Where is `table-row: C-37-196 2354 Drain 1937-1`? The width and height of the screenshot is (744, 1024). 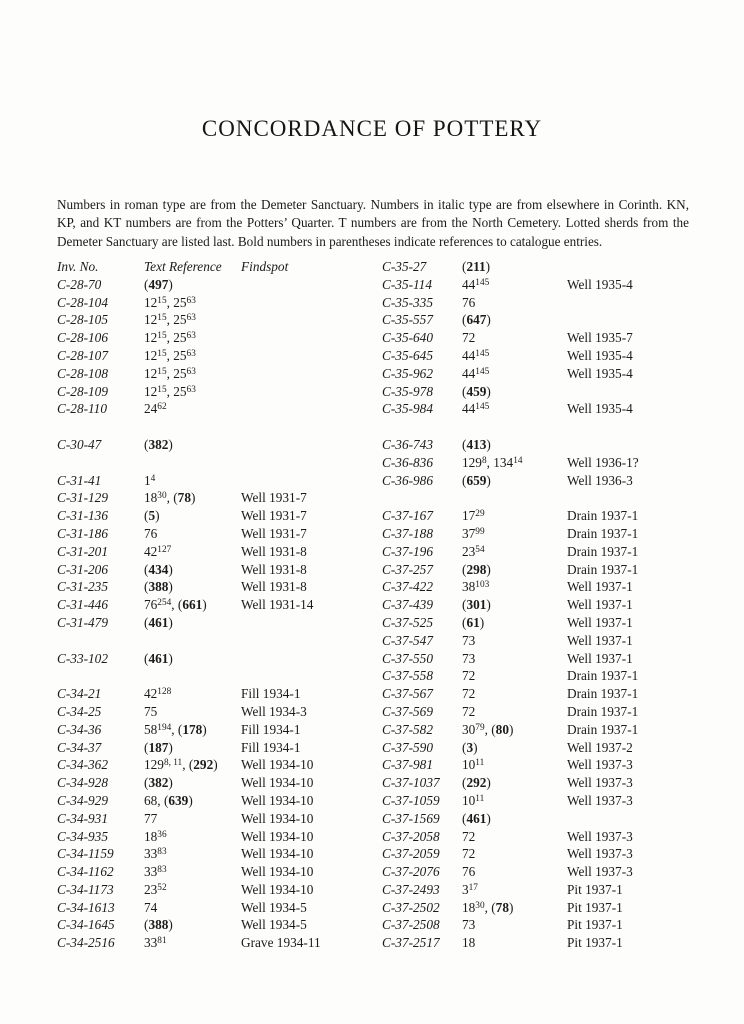
table-row: C-37-196 2354 Drain 1937-1 is located at coordinates (536, 552).